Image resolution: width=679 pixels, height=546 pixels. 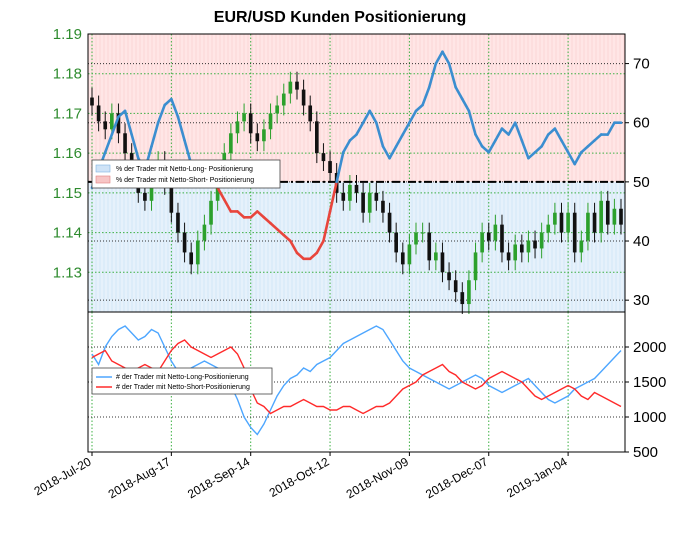 I want to click on right-tick-label: 1500, so click(x=649, y=382).